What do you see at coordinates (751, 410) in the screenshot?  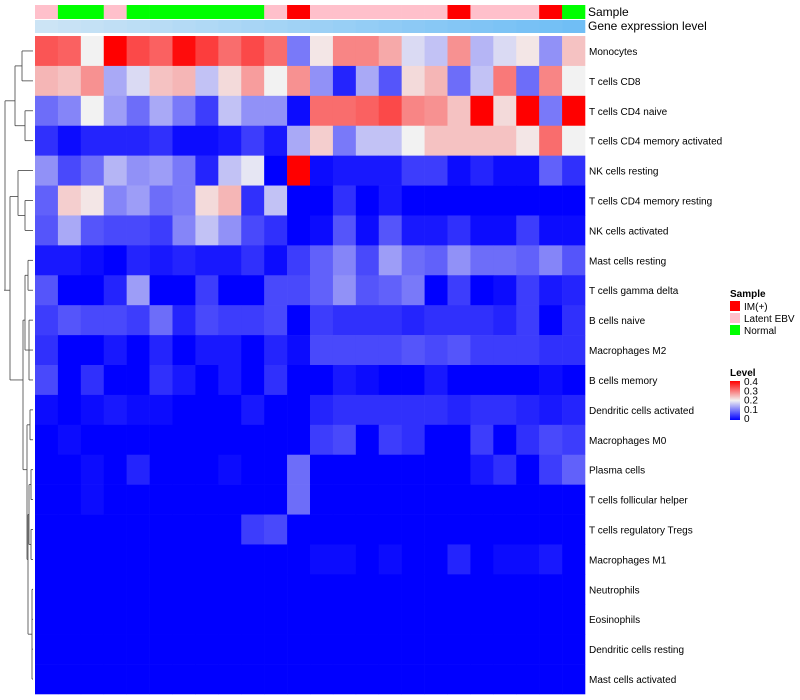 I see `legend-level-tick: 0.1` at bounding box center [751, 410].